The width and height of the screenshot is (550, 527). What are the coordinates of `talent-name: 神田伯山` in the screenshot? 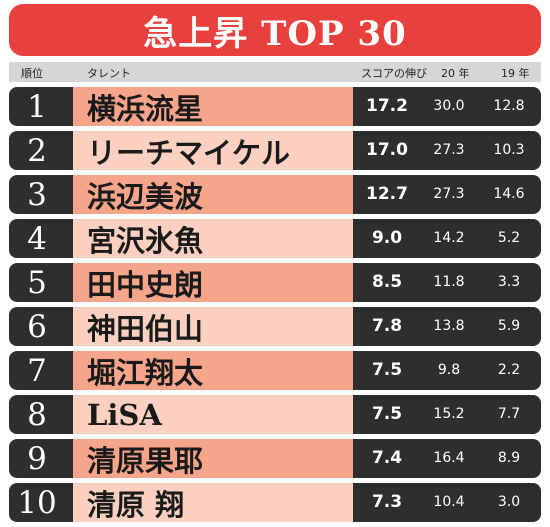 It's located at (213, 326).